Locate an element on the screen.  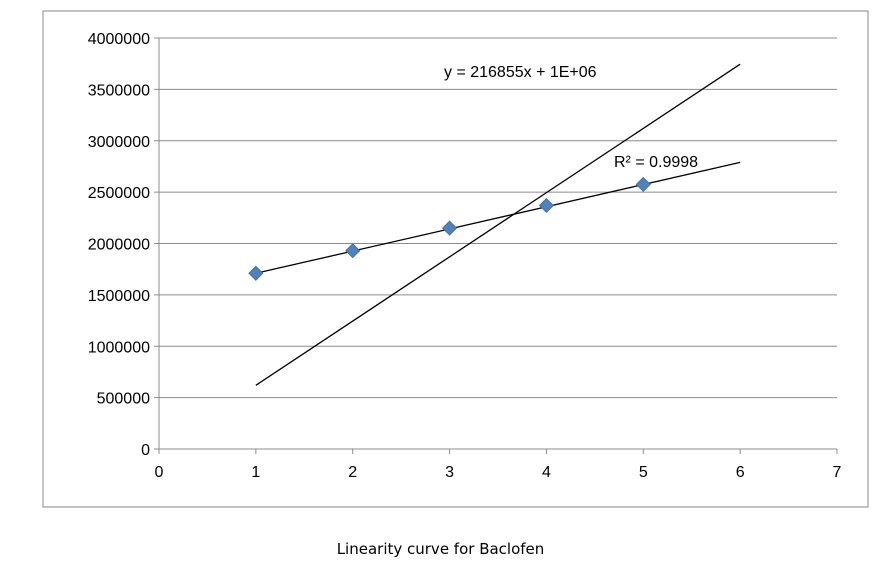
x-tick-label: 5 is located at coordinates (643, 472).